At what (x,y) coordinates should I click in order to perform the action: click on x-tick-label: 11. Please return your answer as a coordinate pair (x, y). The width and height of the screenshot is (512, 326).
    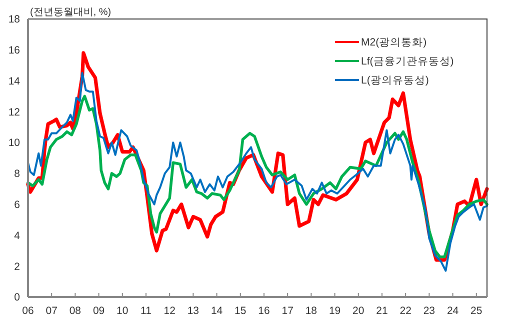
    Looking at the image, I should click on (146, 311).